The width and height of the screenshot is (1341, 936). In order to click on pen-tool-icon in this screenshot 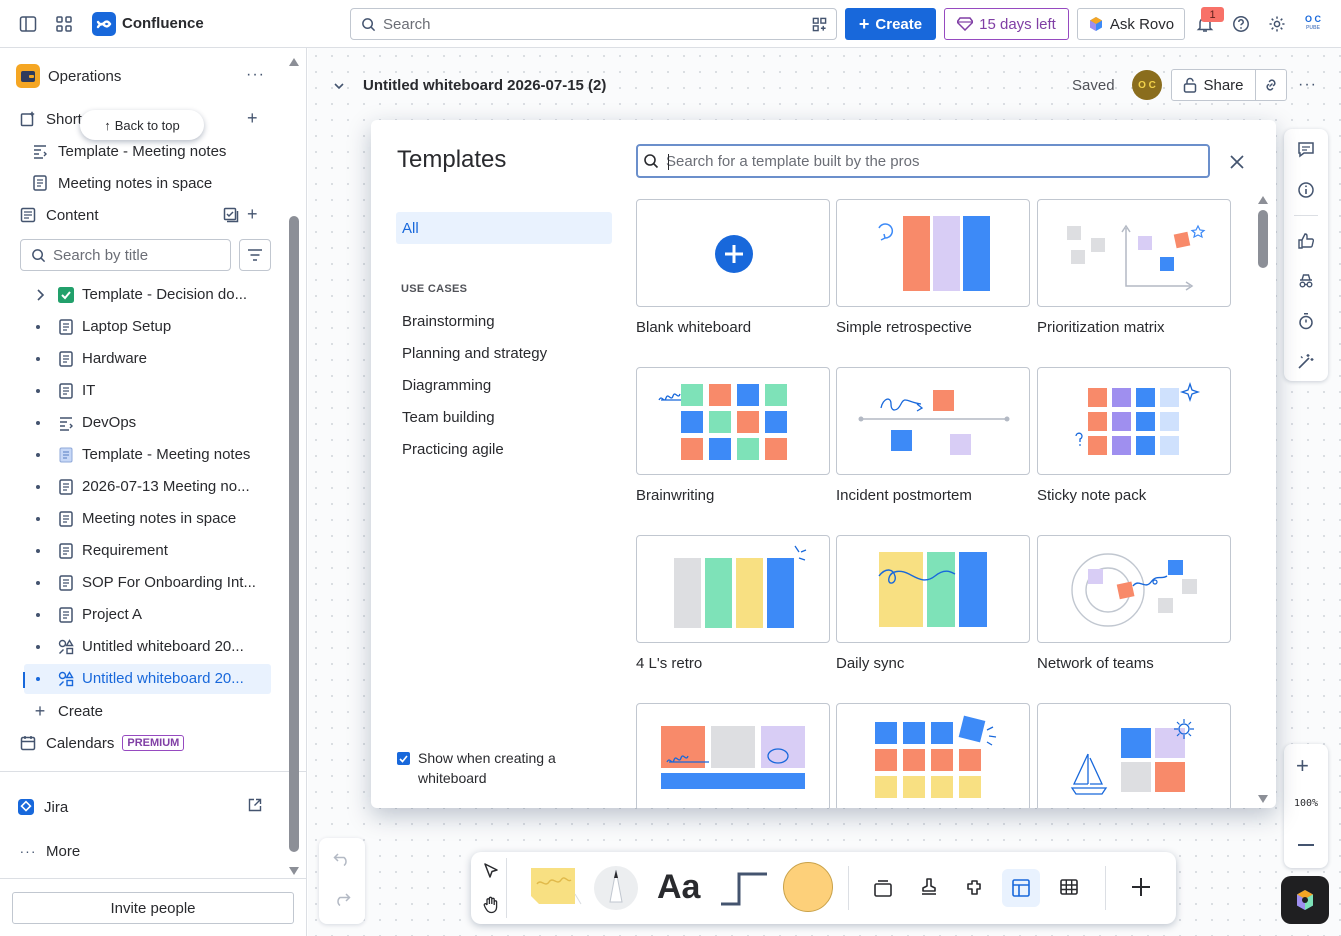, I will do `click(616, 889)`.